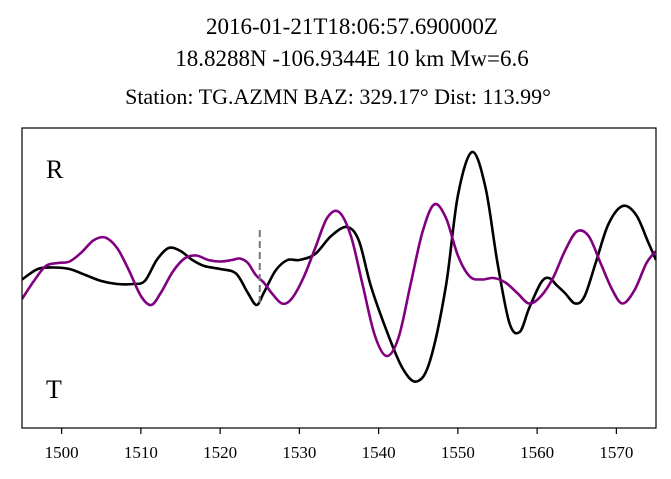 This screenshot has height=479, width=671. I want to click on x-tick-label: 1510, so click(141, 452).